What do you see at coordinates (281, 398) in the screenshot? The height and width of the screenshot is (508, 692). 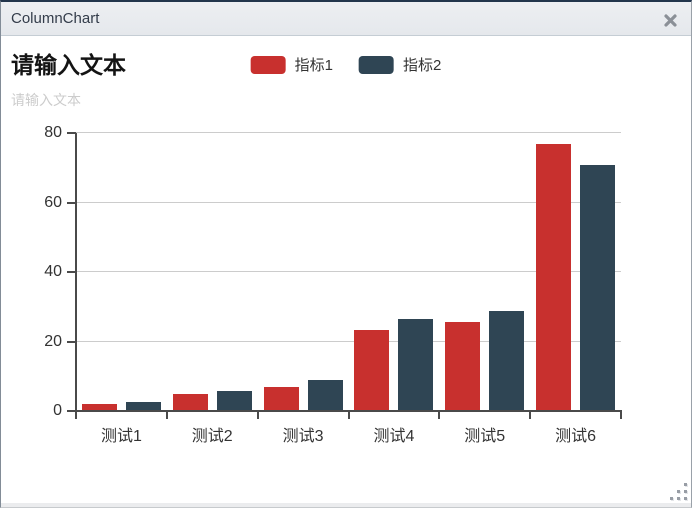 I see `bar-指标1-测试3` at bounding box center [281, 398].